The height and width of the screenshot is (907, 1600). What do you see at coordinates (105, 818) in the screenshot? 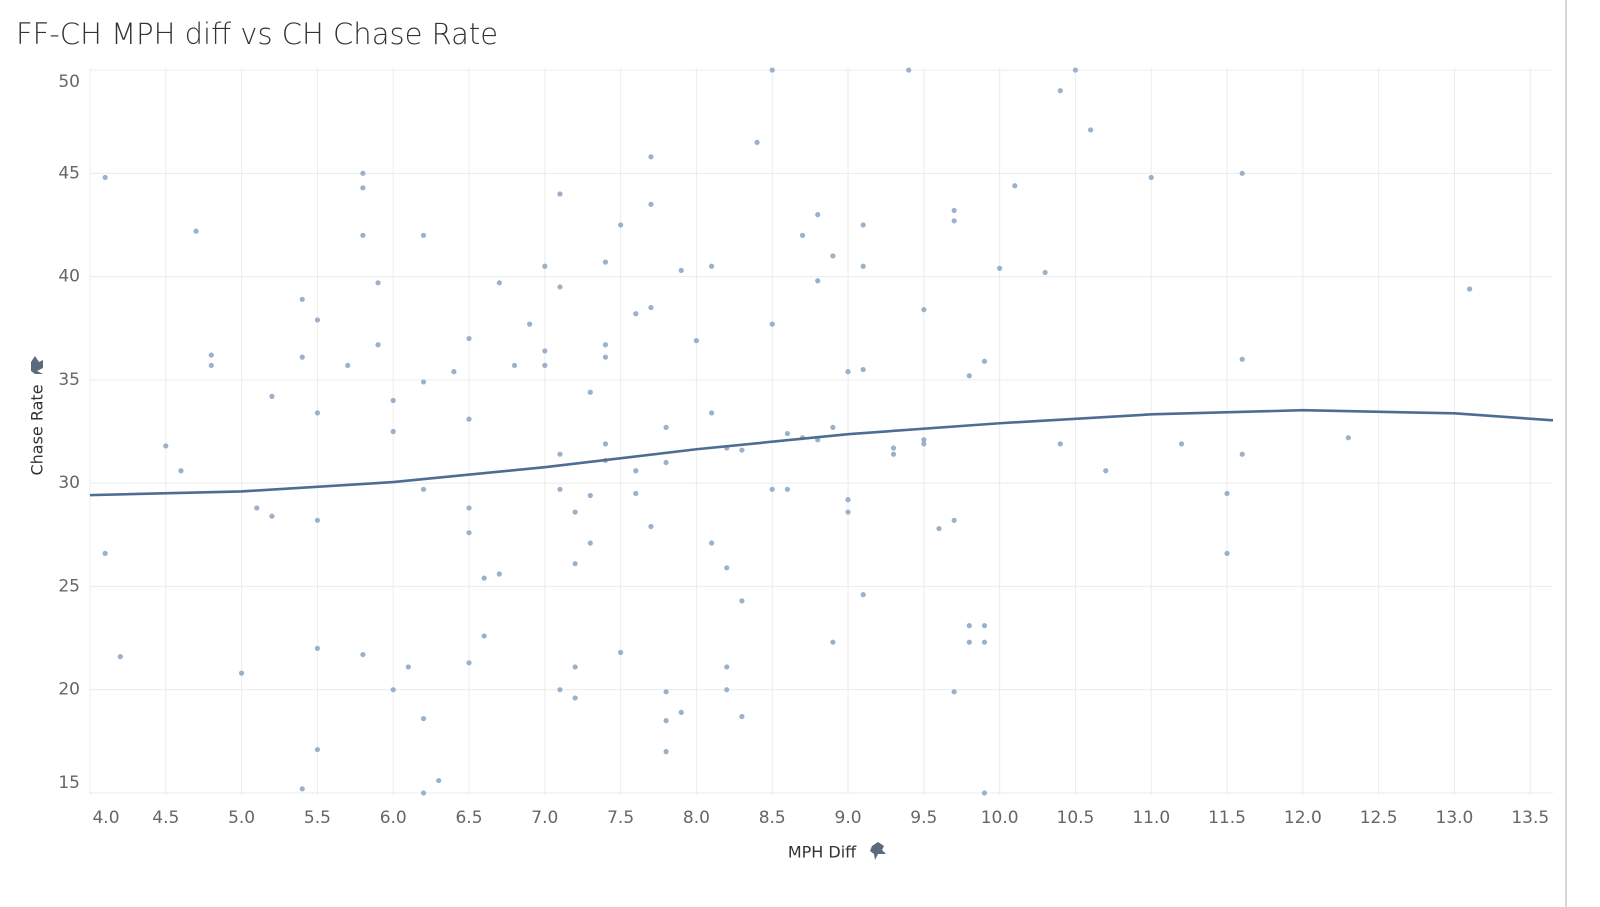
I see `x-tick-label: 4.0` at bounding box center [105, 818].